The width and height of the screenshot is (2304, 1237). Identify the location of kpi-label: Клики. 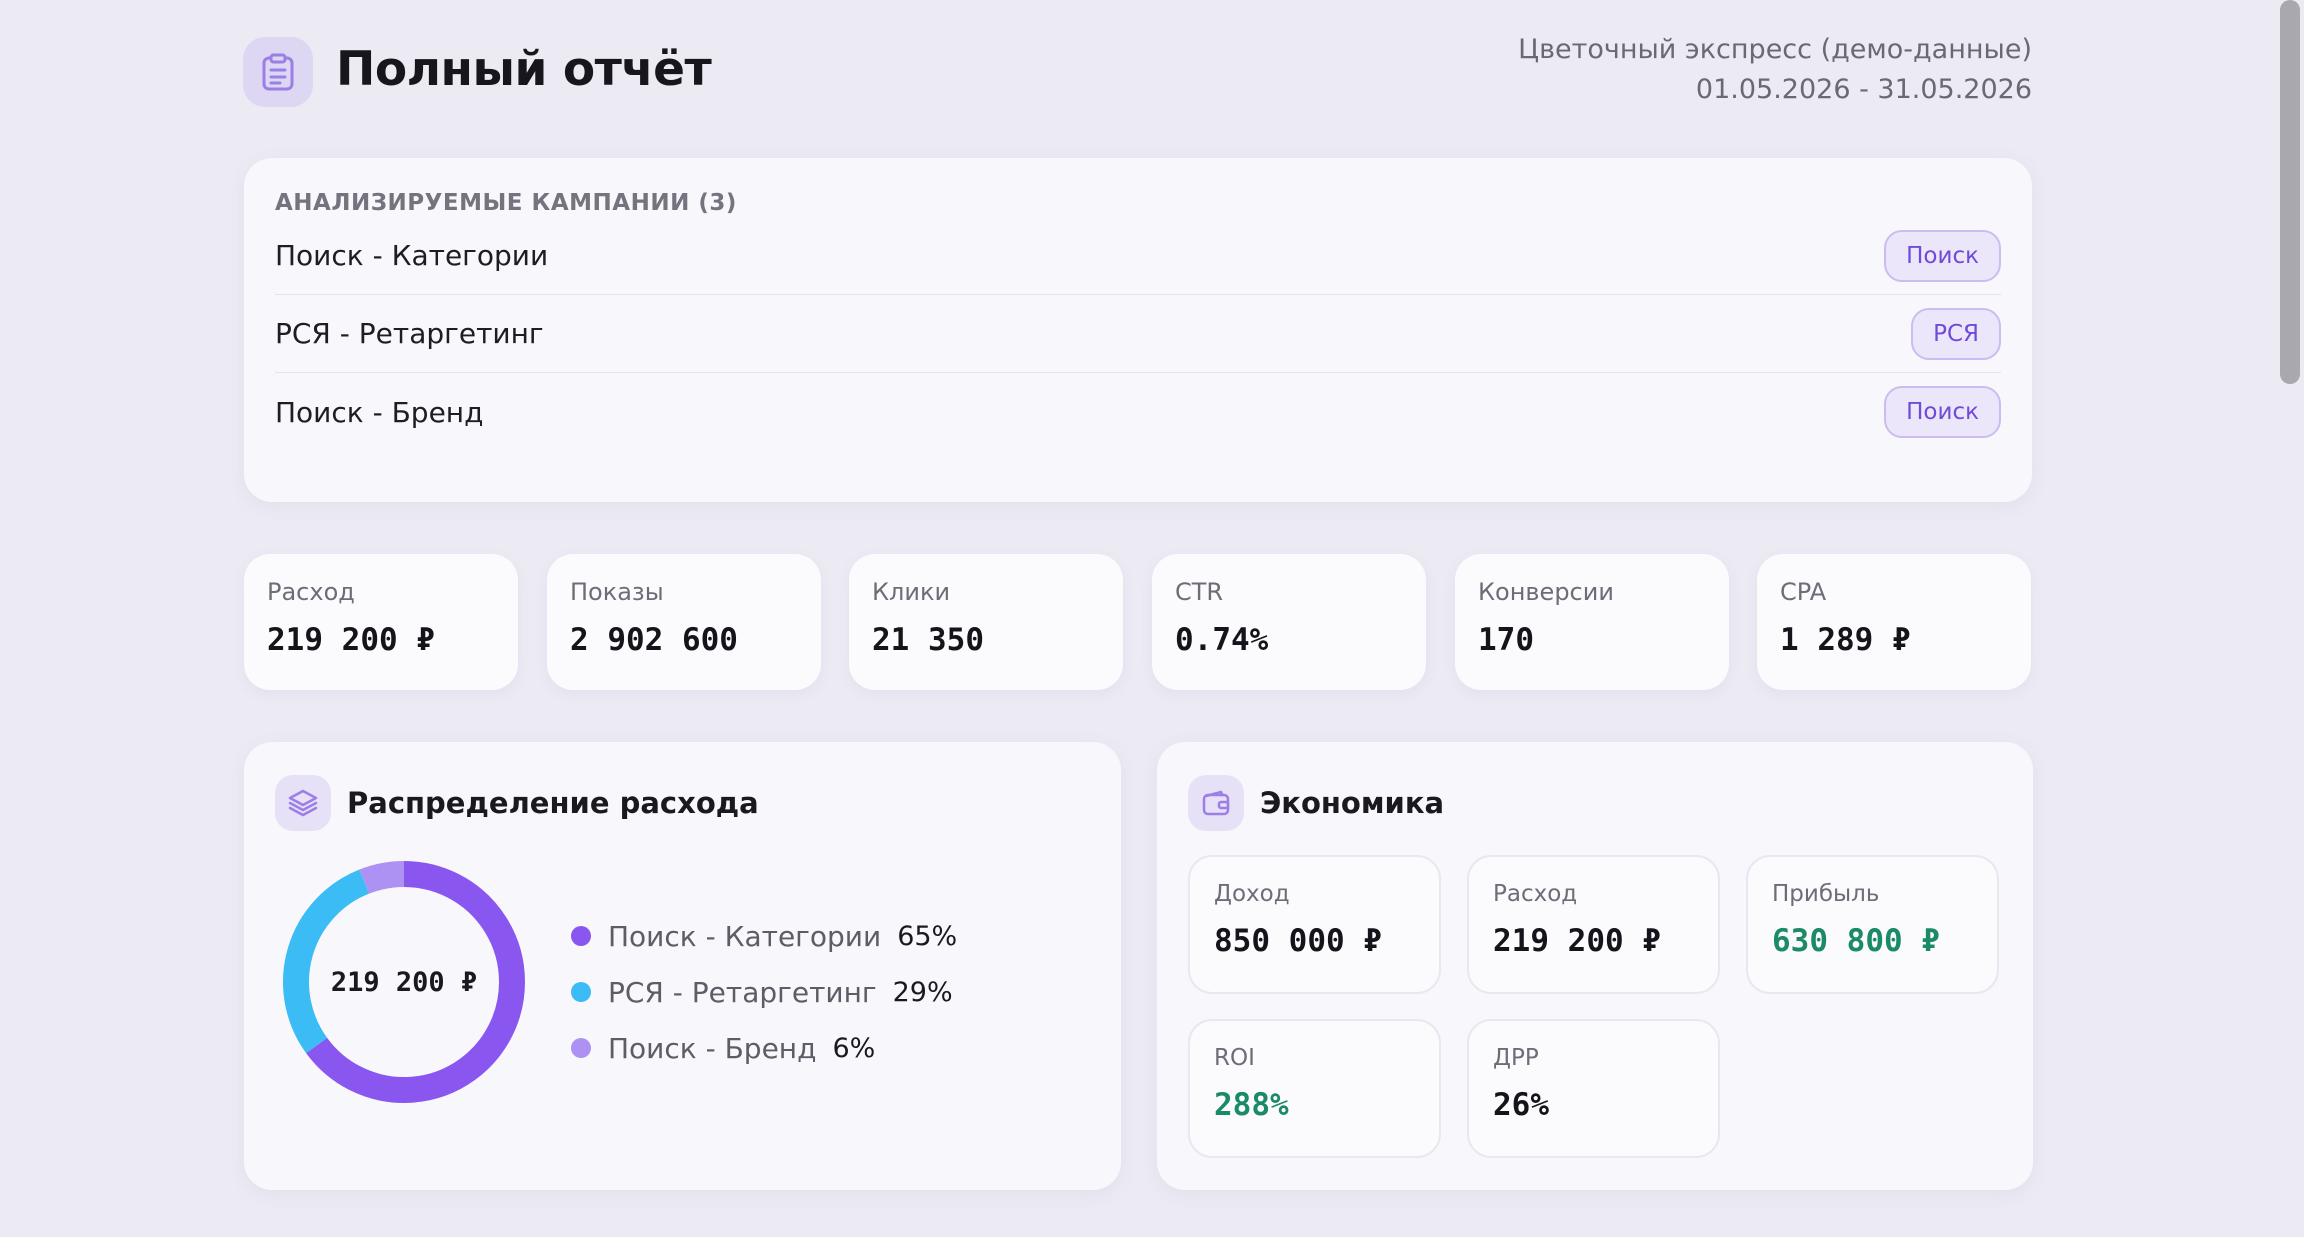
(911, 592).